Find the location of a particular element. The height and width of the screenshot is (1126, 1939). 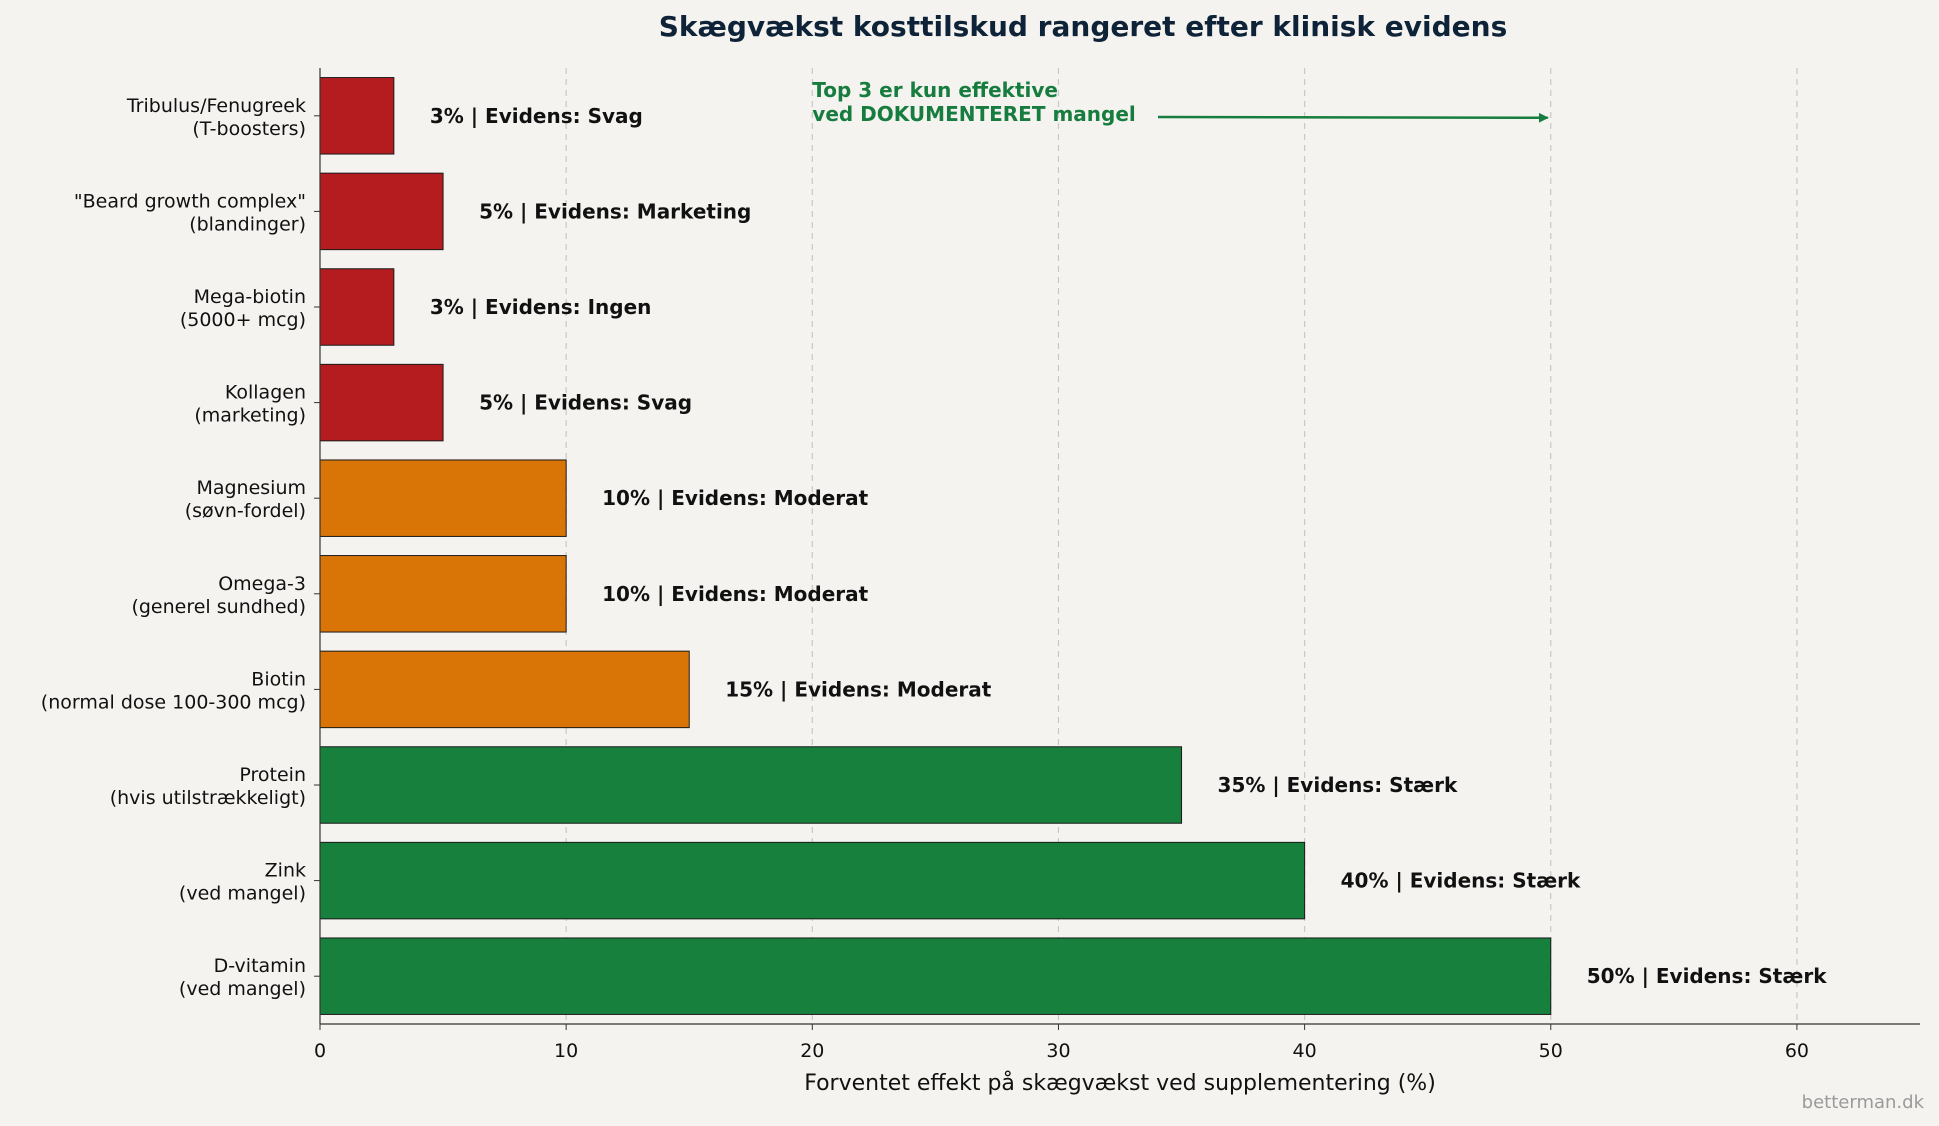

category-label: "Beard growth complex" (blandinger) is located at coordinates (190, 212).